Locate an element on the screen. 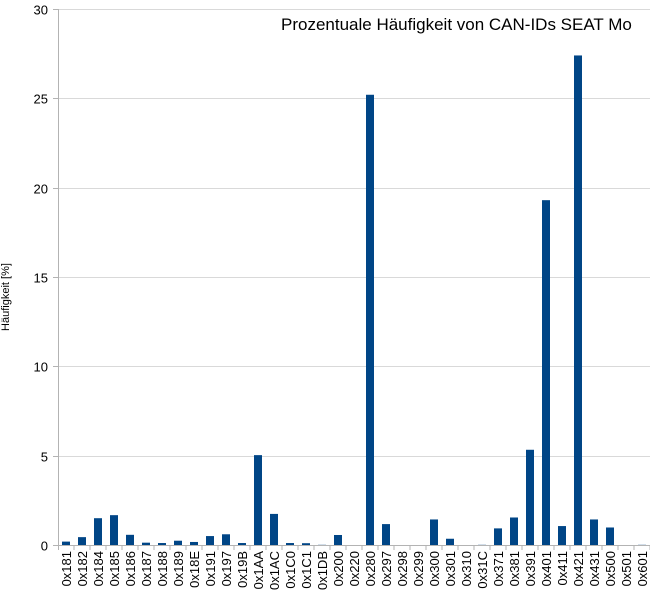 This screenshot has width=650, height=602. x-tick-label: 0x187 is located at coordinates (146, 568).